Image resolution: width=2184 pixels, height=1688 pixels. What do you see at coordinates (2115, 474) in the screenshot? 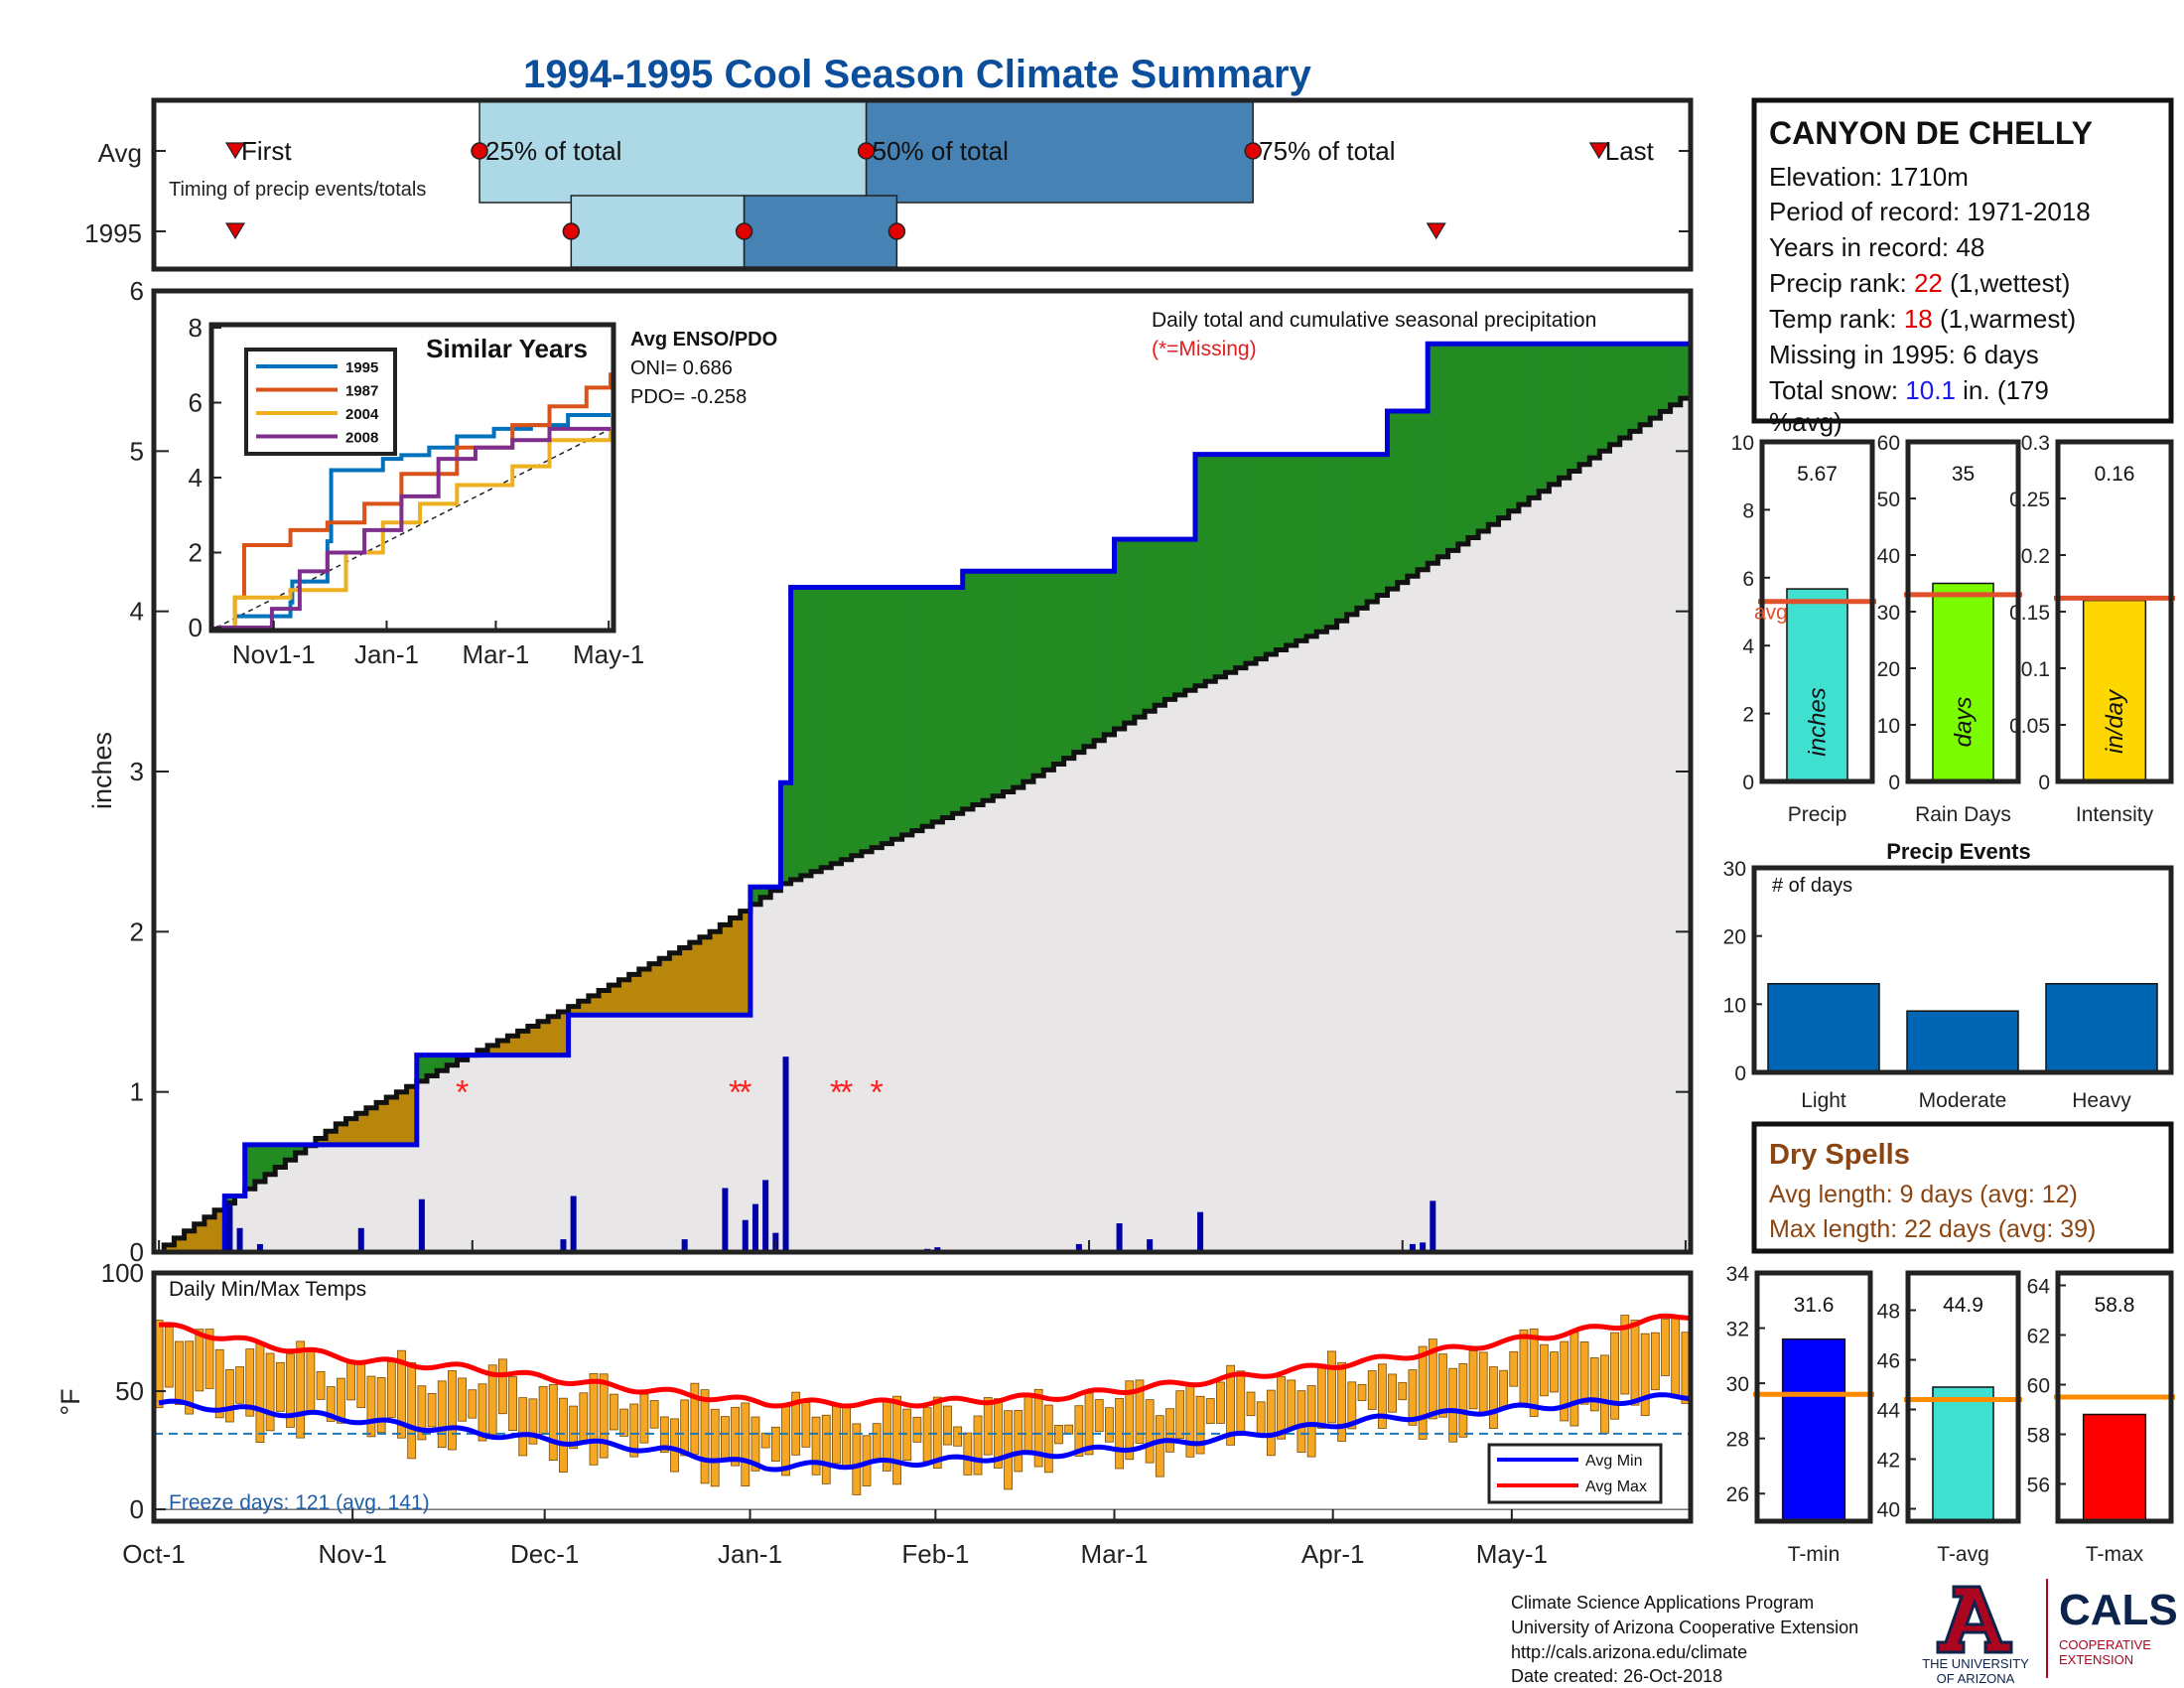
I see `intensity-value-label: 0.16` at bounding box center [2115, 474].